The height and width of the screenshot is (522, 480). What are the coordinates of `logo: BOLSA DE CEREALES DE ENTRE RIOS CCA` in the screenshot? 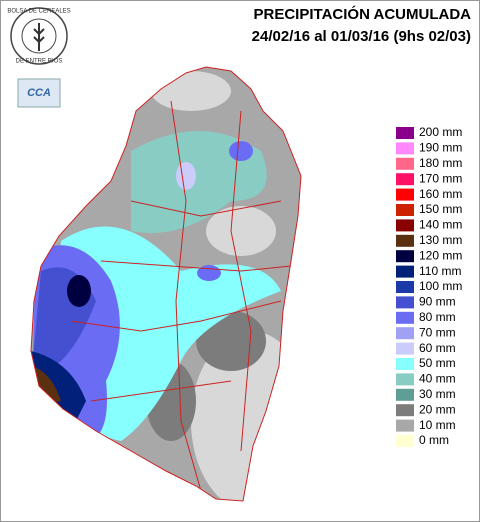 It's located at (39, 57).